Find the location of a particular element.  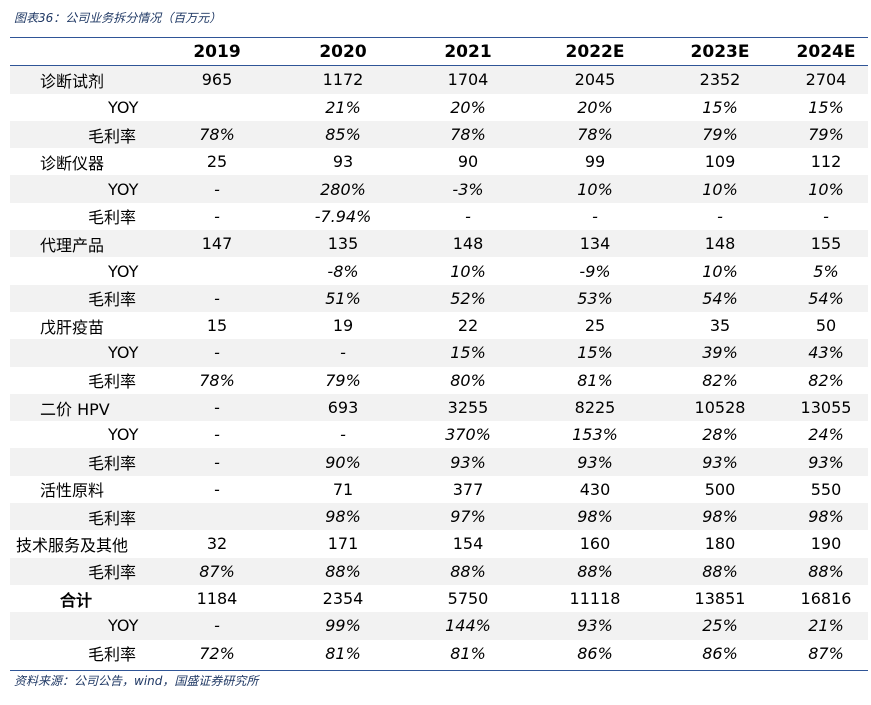

value-cell: -9% is located at coordinates (595, 271).